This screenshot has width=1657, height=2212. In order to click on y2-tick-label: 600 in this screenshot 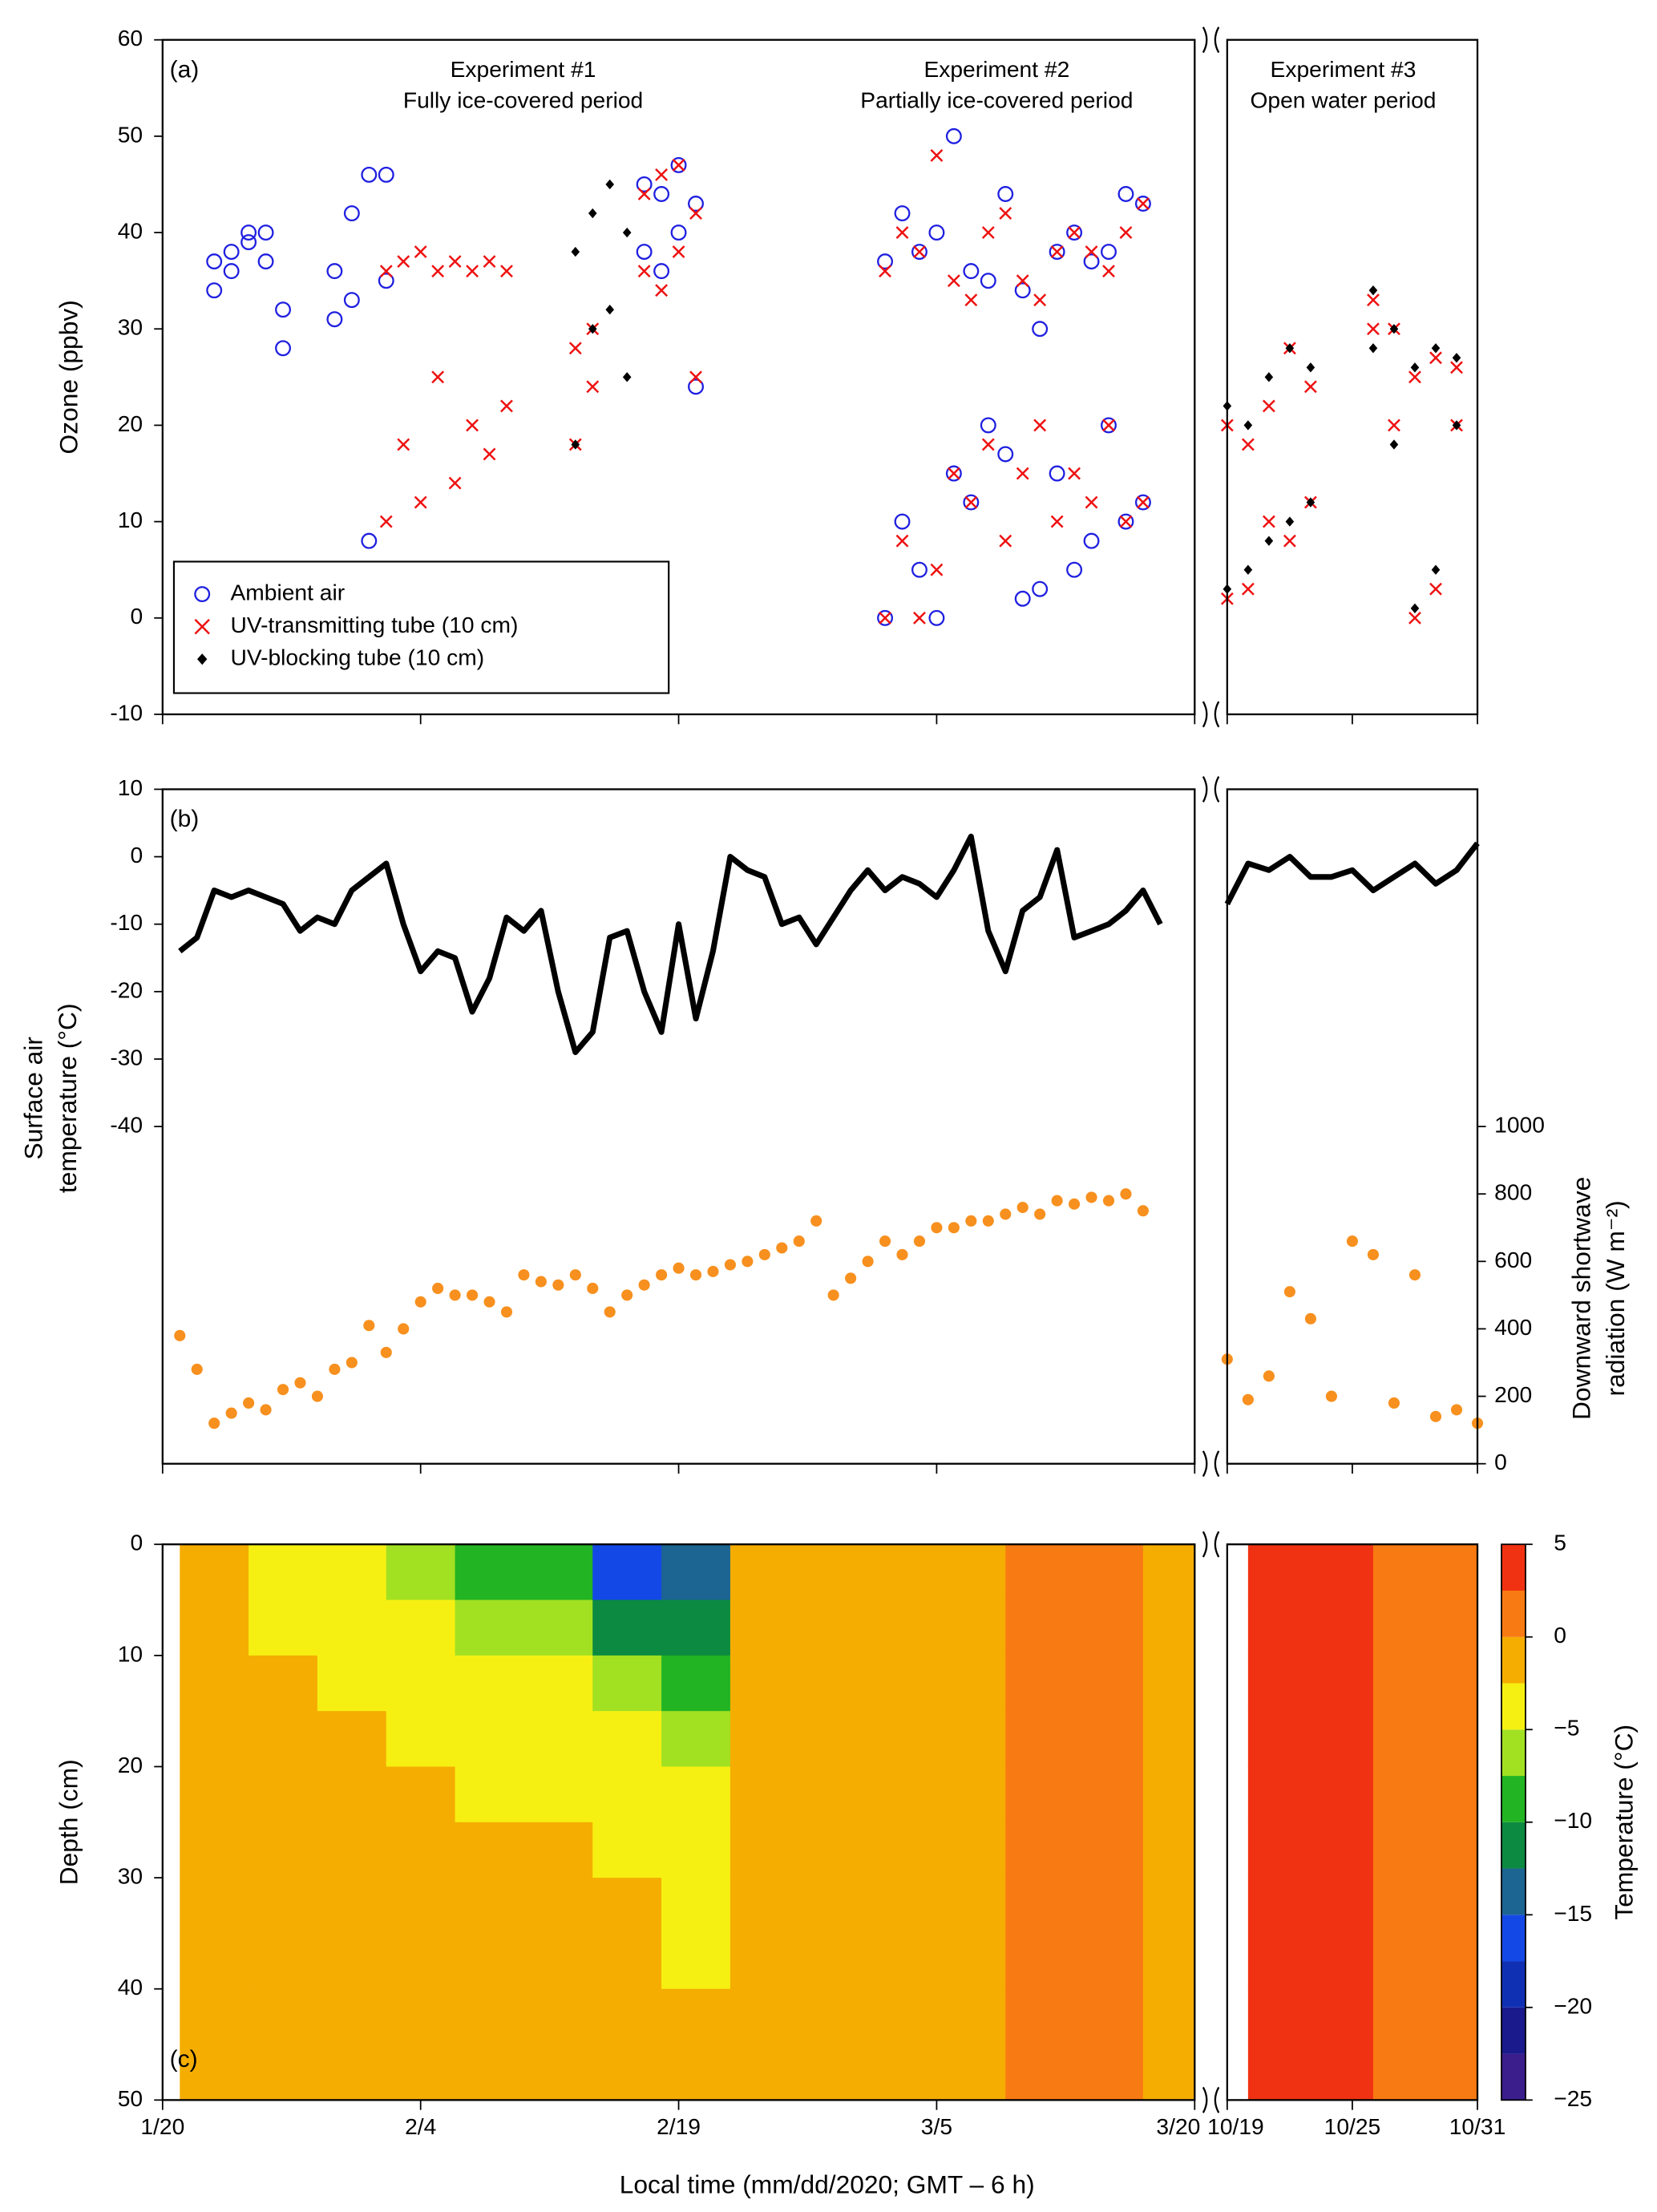, I will do `click(1513, 1259)`.